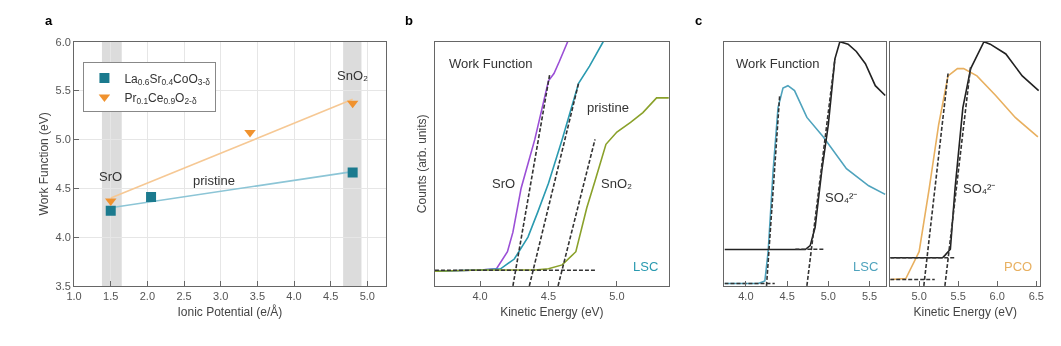  Describe the element at coordinates (167, 79) in the screenshot. I see `legend-label: La$_{0.6}$Sr$_{0.4}$CoO$_{3-δ}$` at that location.